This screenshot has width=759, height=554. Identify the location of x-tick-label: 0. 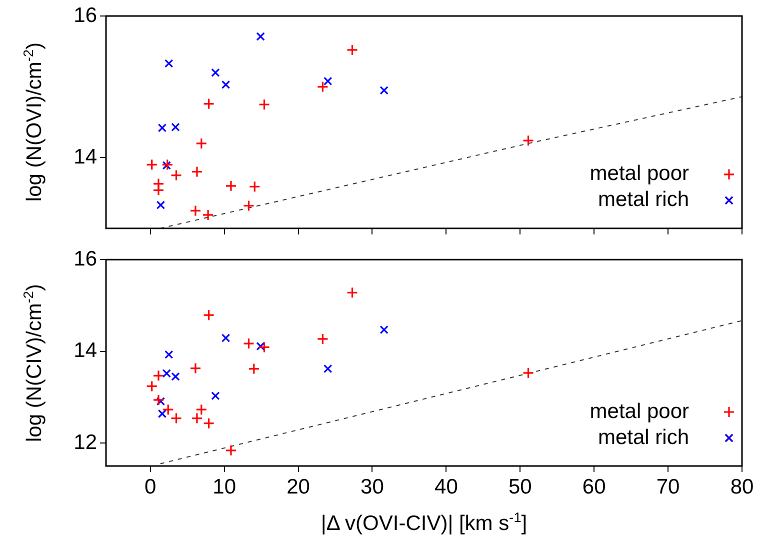
(150, 486).